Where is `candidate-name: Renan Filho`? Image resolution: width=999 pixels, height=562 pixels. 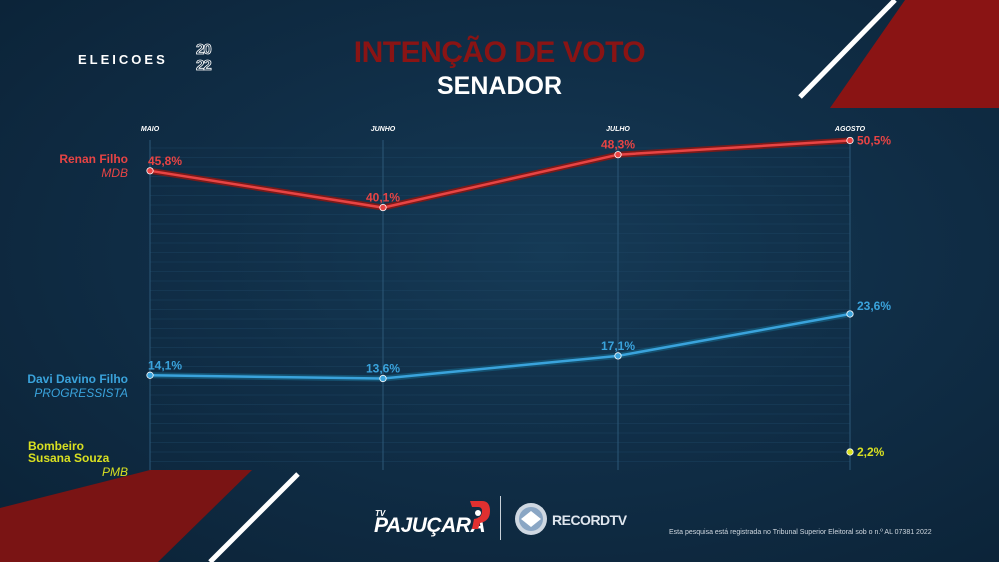 candidate-name: Renan Filho is located at coordinates (93, 159).